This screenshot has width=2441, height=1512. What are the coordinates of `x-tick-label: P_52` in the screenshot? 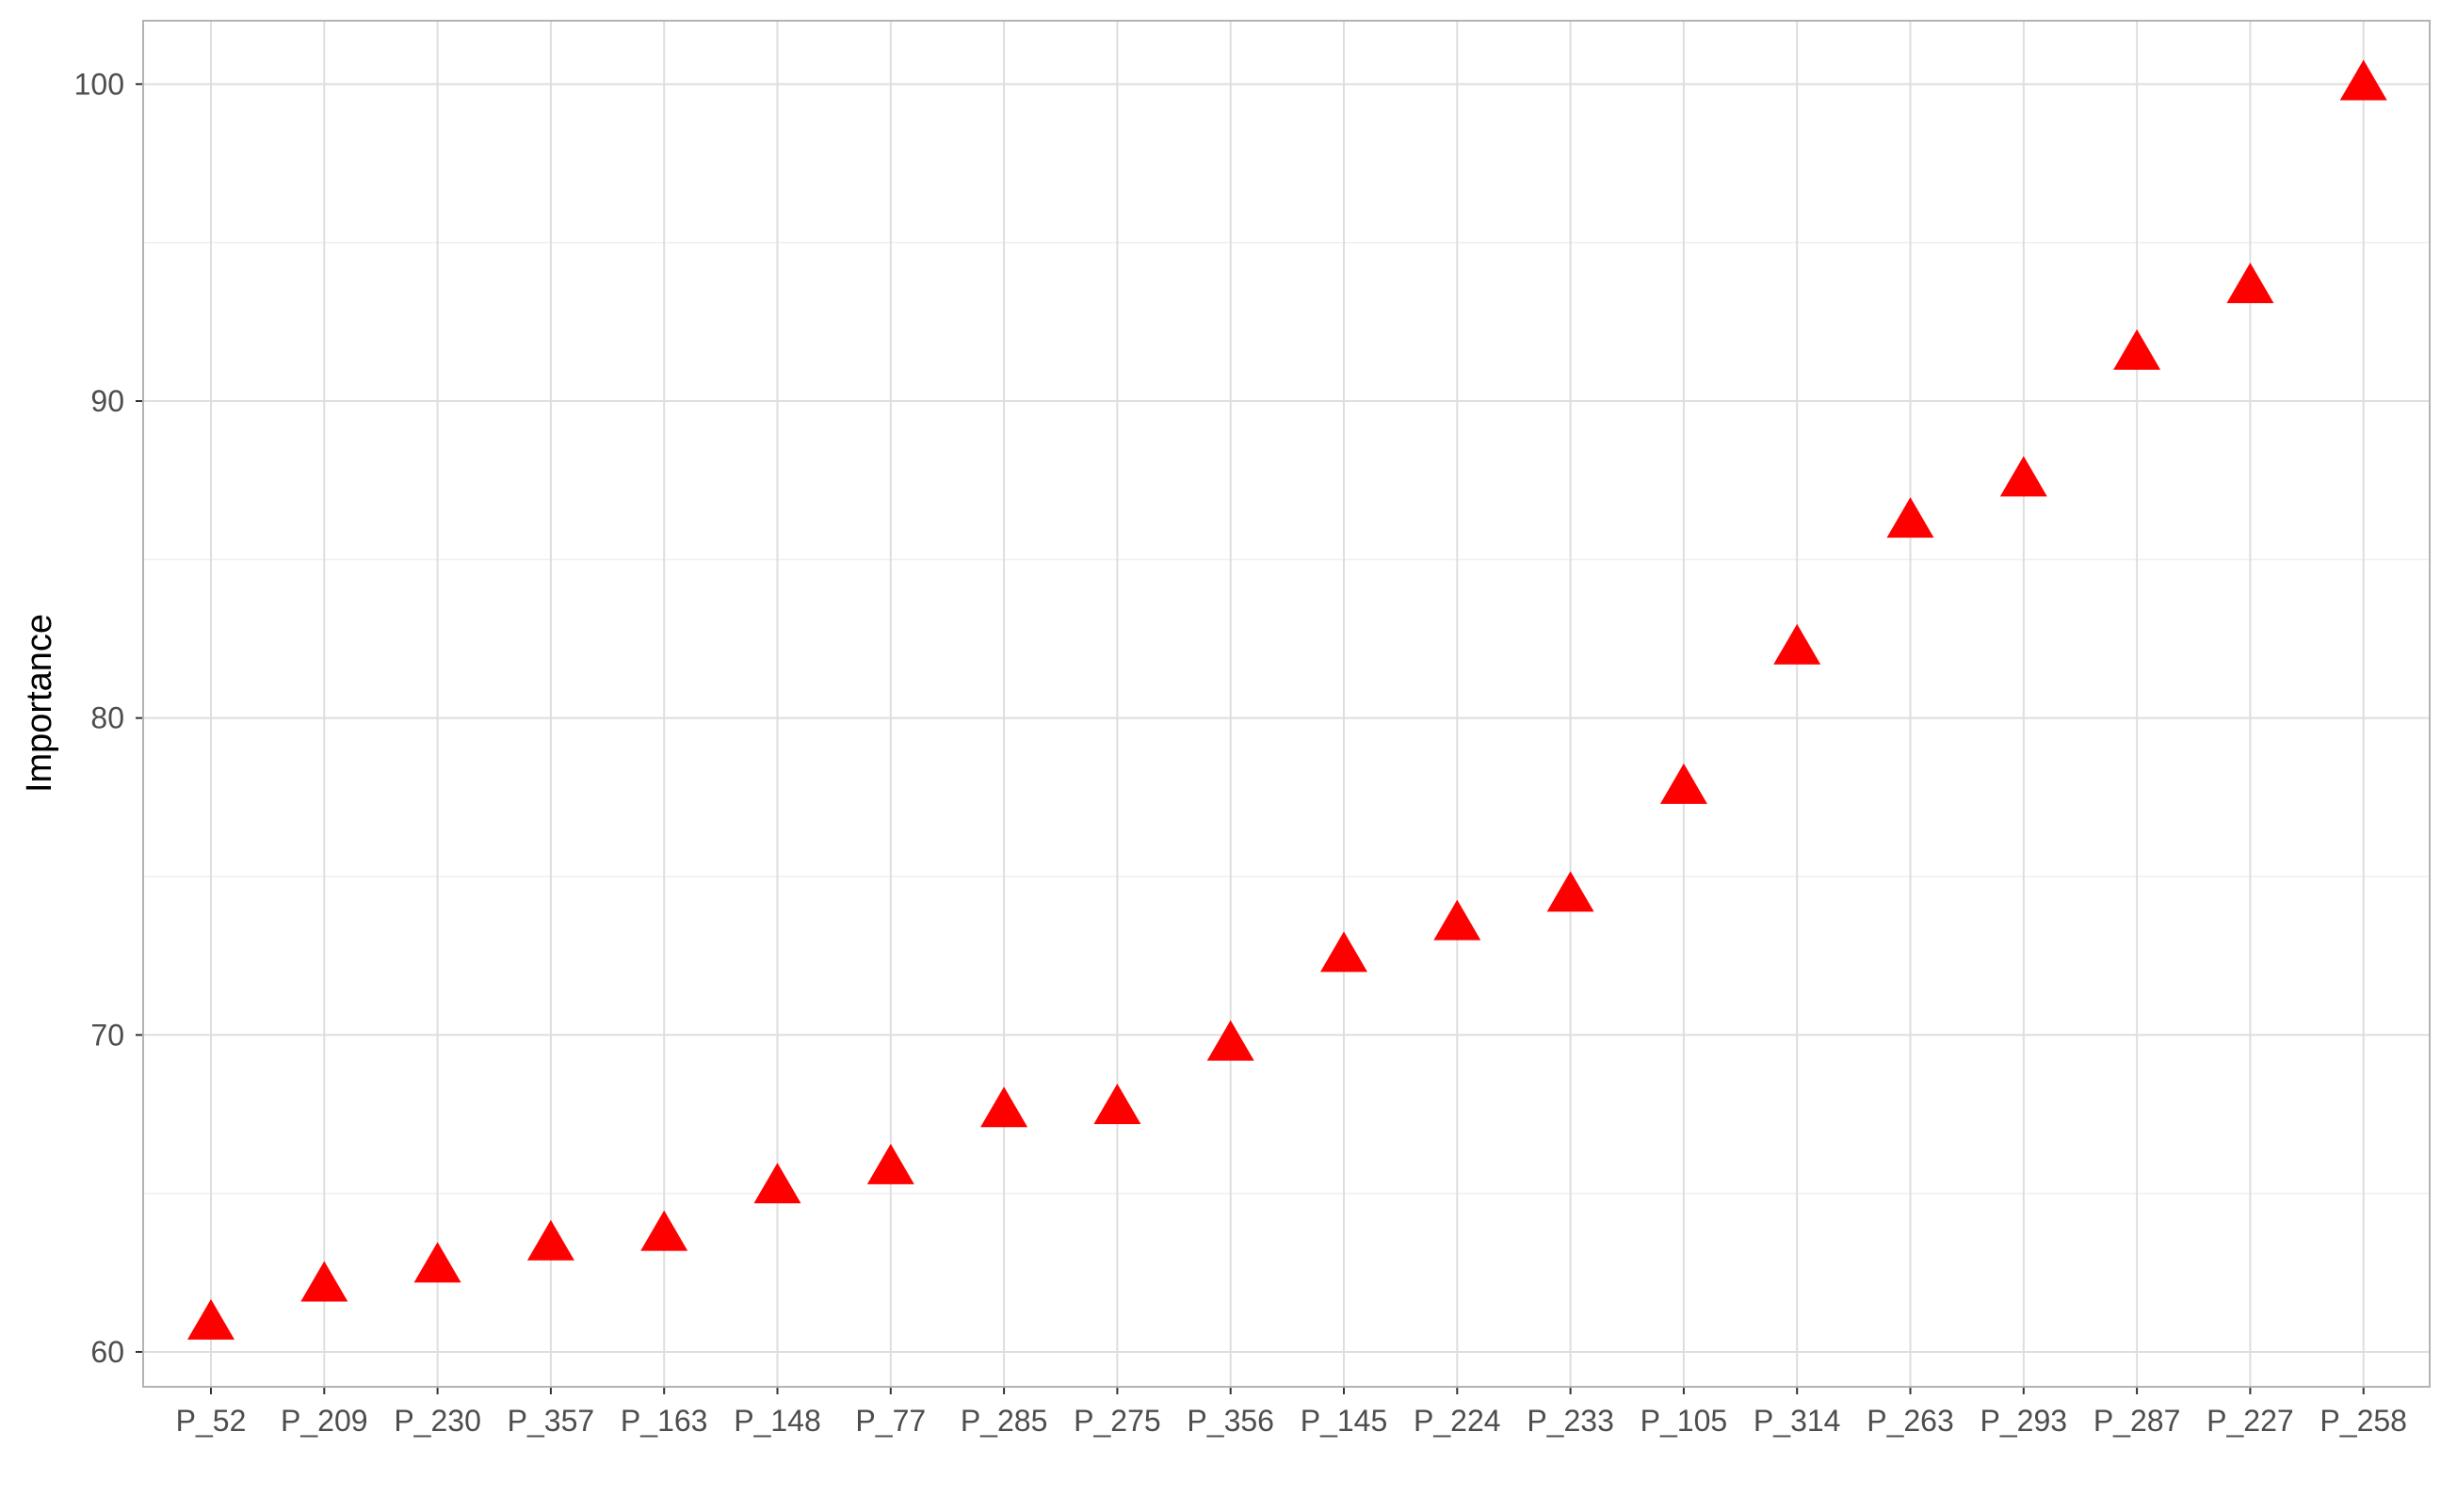 It's located at (212, 1421).